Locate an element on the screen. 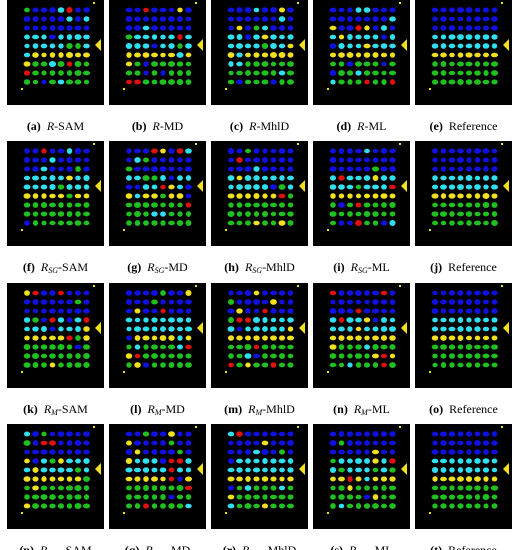 This screenshot has width=515, height=550. panel-label: (i) is located at coordinates (339, 267).